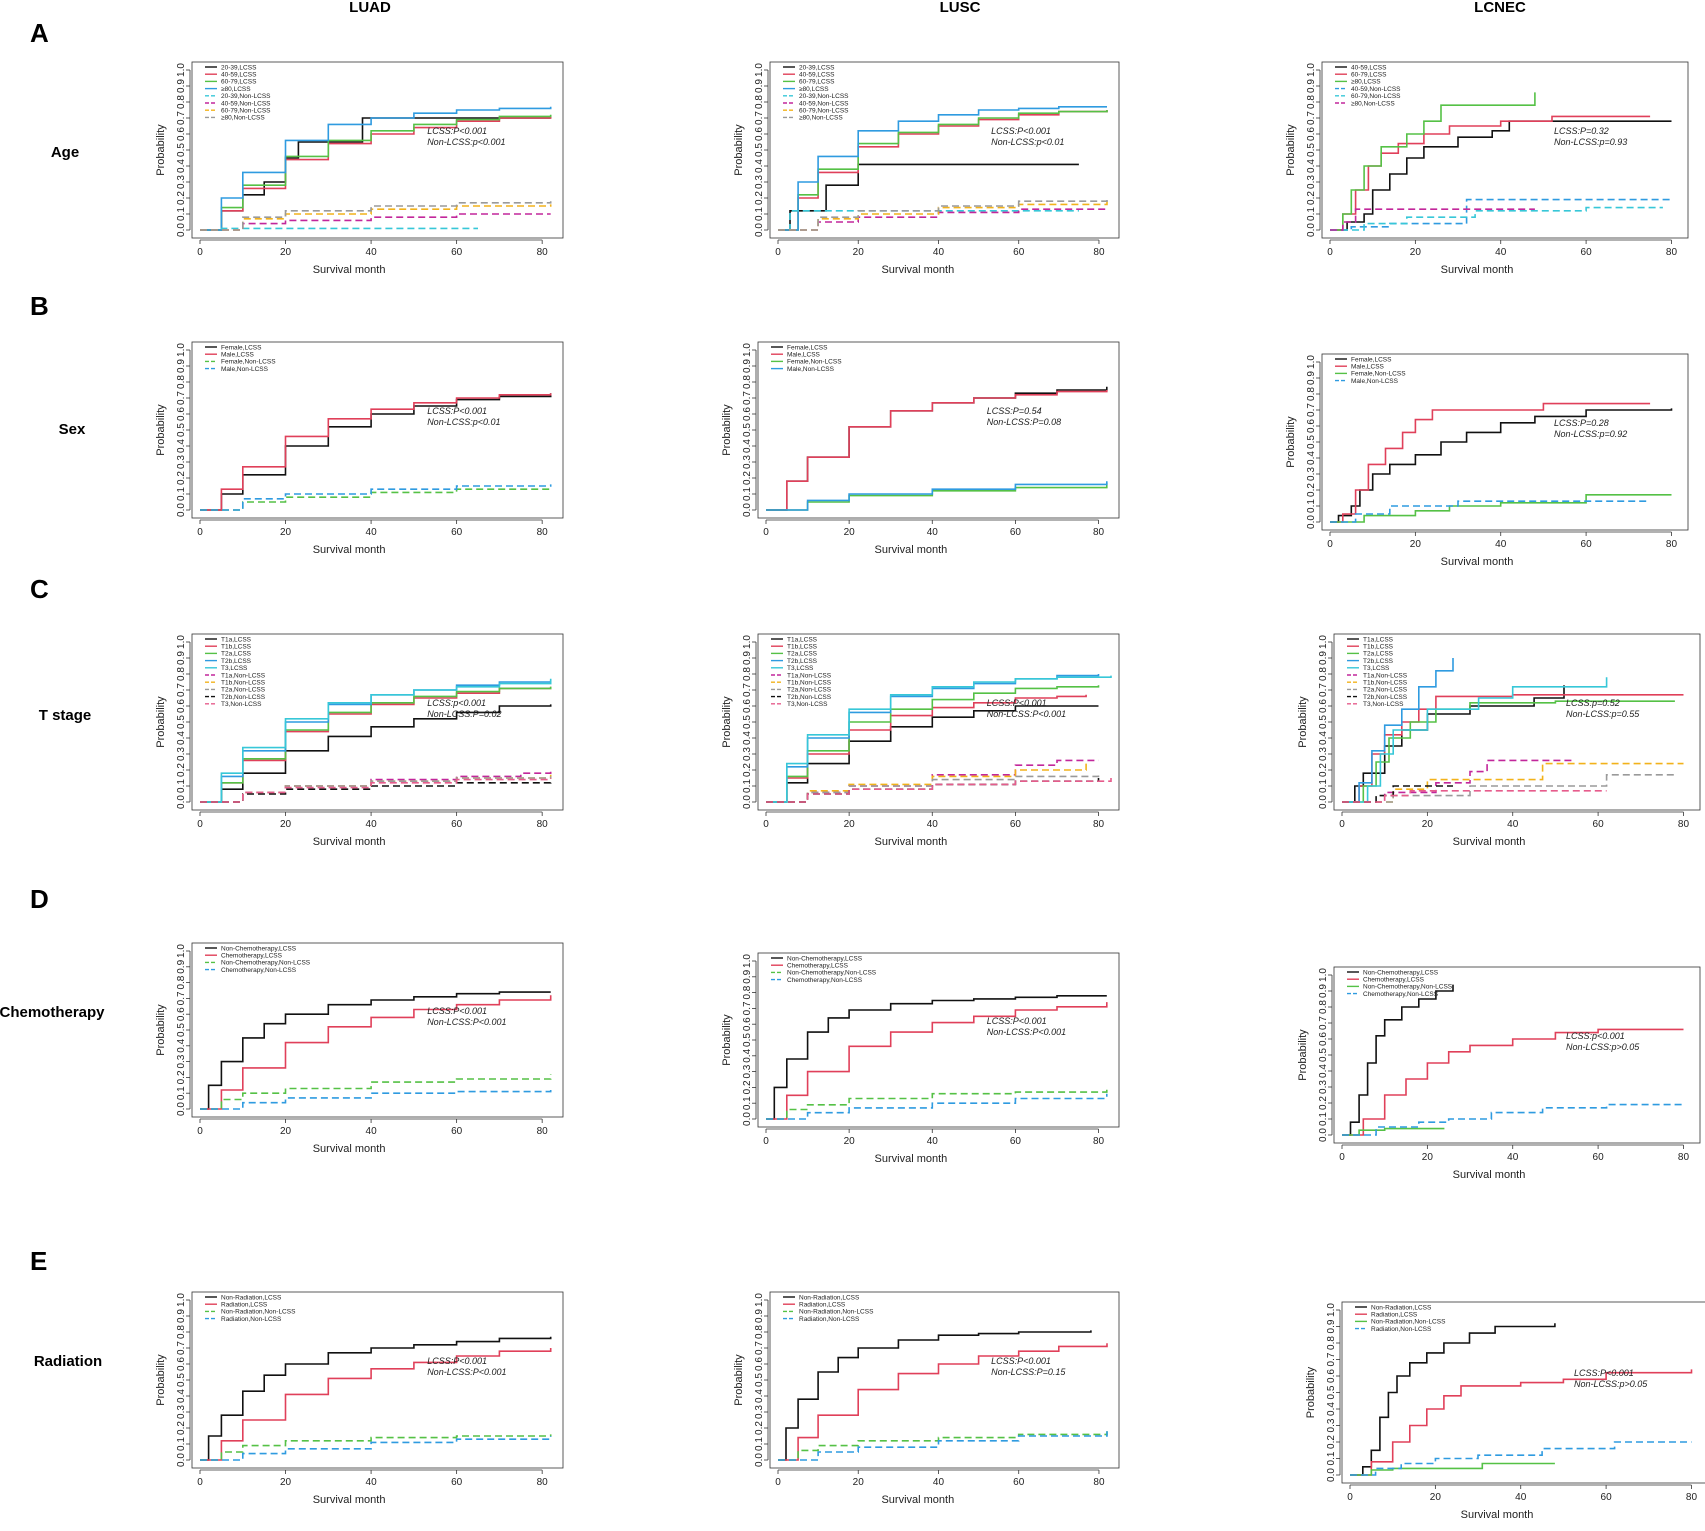 This screenshot has width=1705, height=1531. I want to click on legend-label: ≥80,Non-LCSS, so click(1373, 103).